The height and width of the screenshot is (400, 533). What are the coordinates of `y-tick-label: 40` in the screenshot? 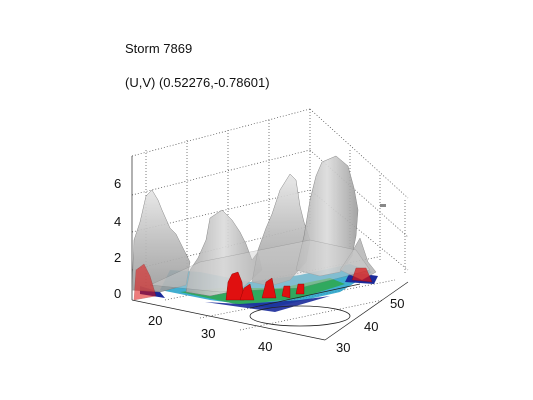 It's located at (371, 326).